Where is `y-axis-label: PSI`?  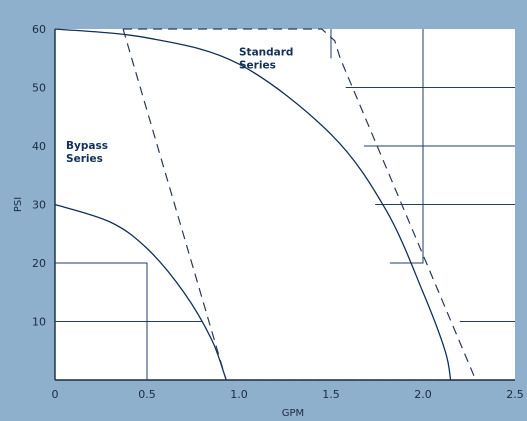
y-axis-label: PSI is located at coordinates (18, 204).